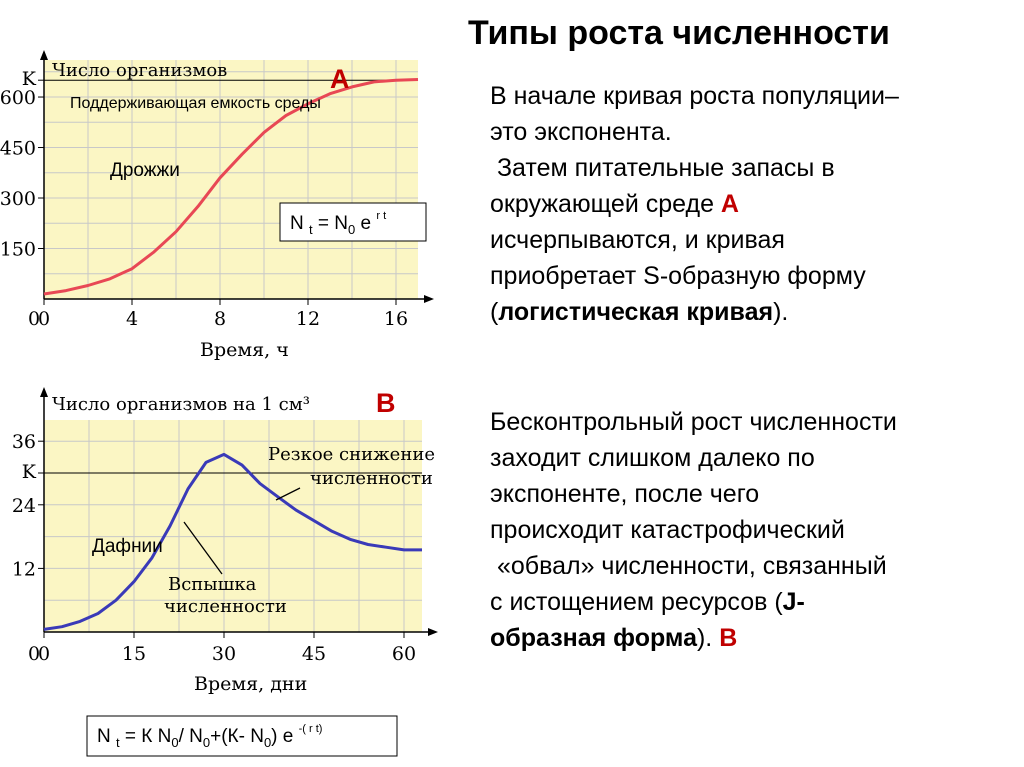  I want to click on text-line: экспоненте, после чего, so click(625, 494).